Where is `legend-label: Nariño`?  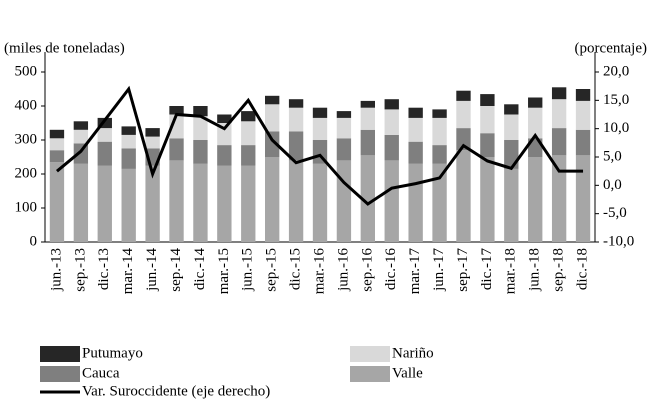 legend-label: Nariño is located at coordinates (413, 353).